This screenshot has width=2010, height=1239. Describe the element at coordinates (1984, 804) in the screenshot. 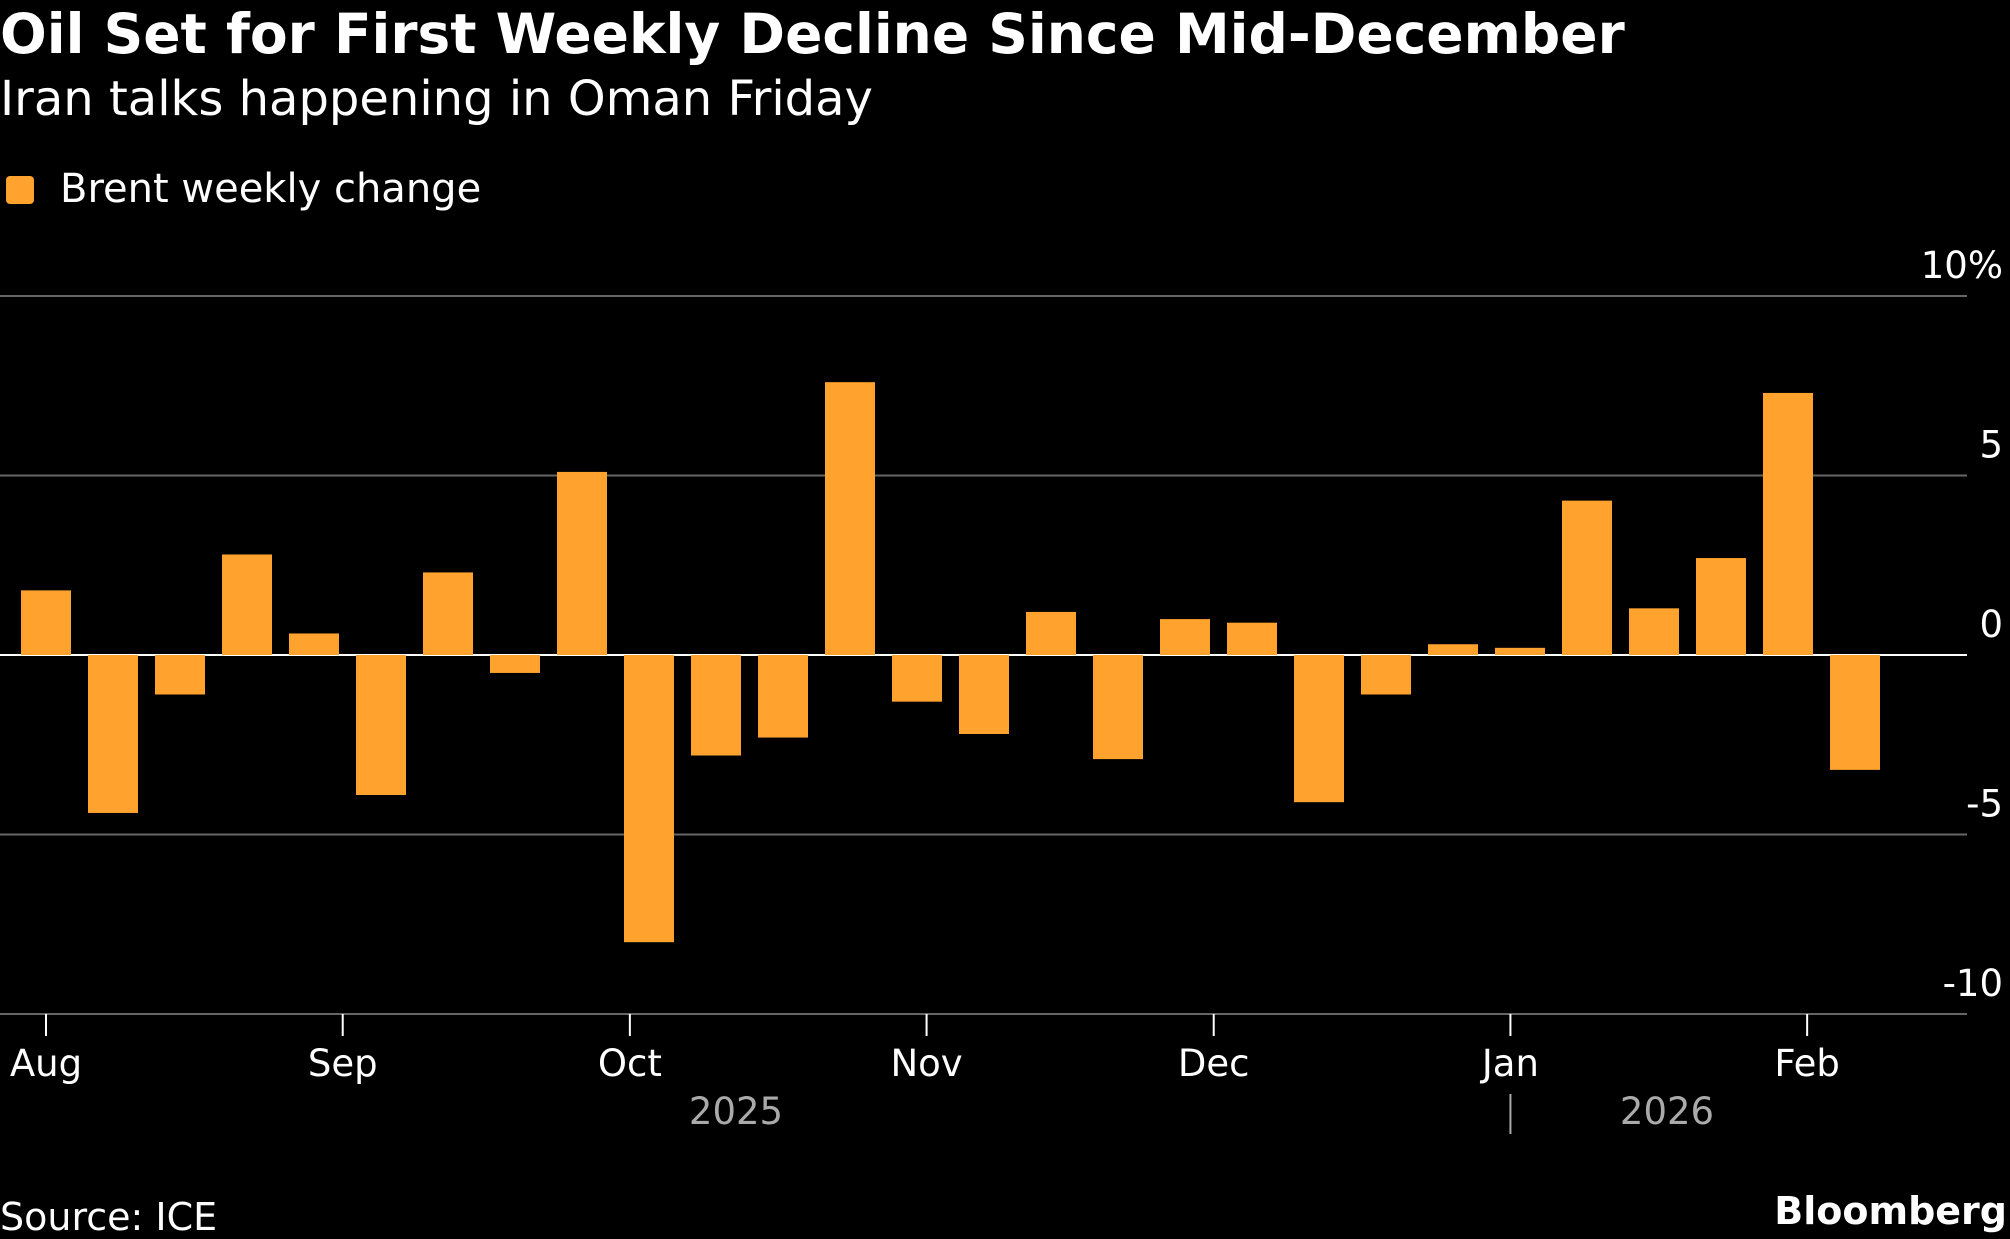

I see `y-tick-label: -5` at that location.